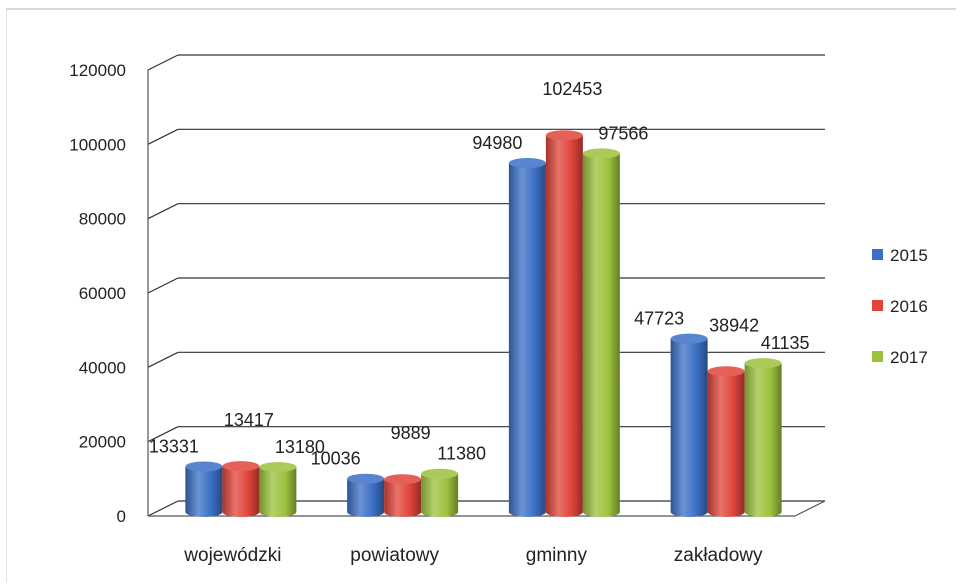 This screenshot has width=964, height=587. I want to click on bar-zakładowy-2016, so click(726, 441).